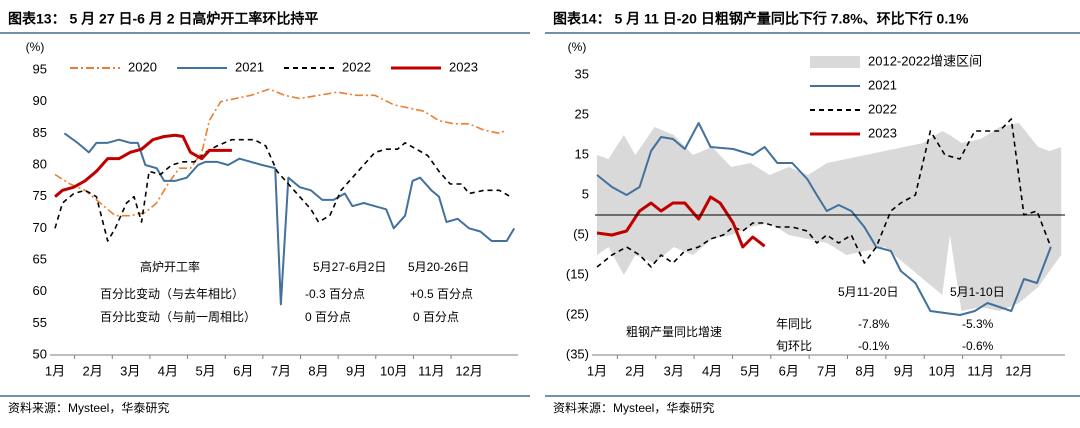  What do you see at coordinates (178, 316) in the screenshot?
I see `annotation: 百分比变动（与前一周相比）` at bounding box center [178, 316].